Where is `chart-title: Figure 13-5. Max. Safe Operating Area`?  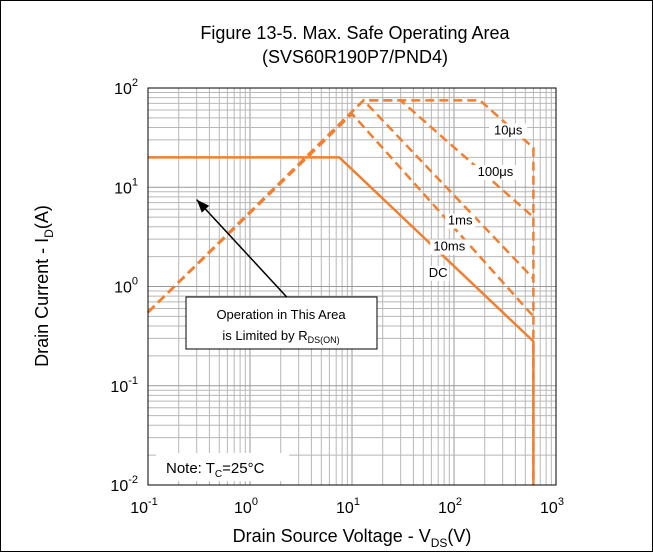
chart-title: Figure 13-5. Max. Safe Operating Area is located at coordinates (355, 33).